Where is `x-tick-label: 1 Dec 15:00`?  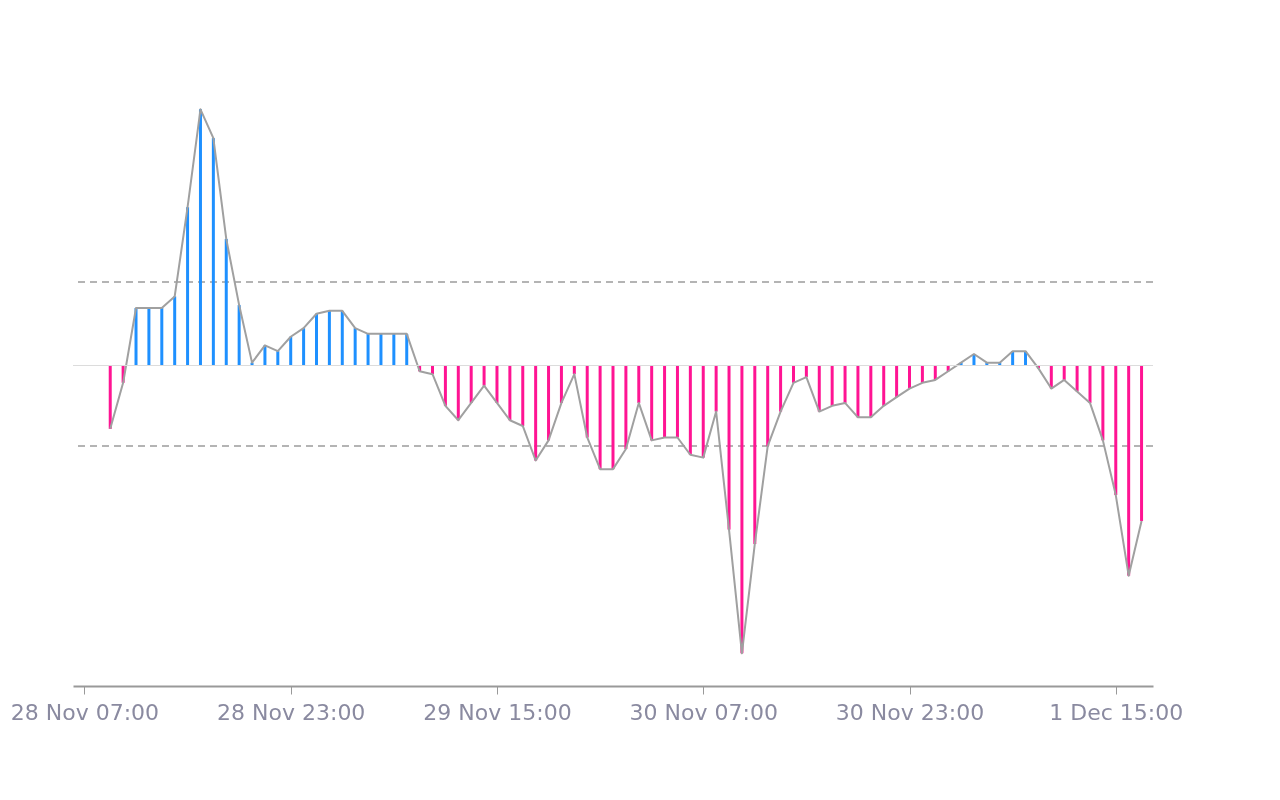
x-tick-label: 1 Dec 15:00 is located at coordinates (1116, 712).